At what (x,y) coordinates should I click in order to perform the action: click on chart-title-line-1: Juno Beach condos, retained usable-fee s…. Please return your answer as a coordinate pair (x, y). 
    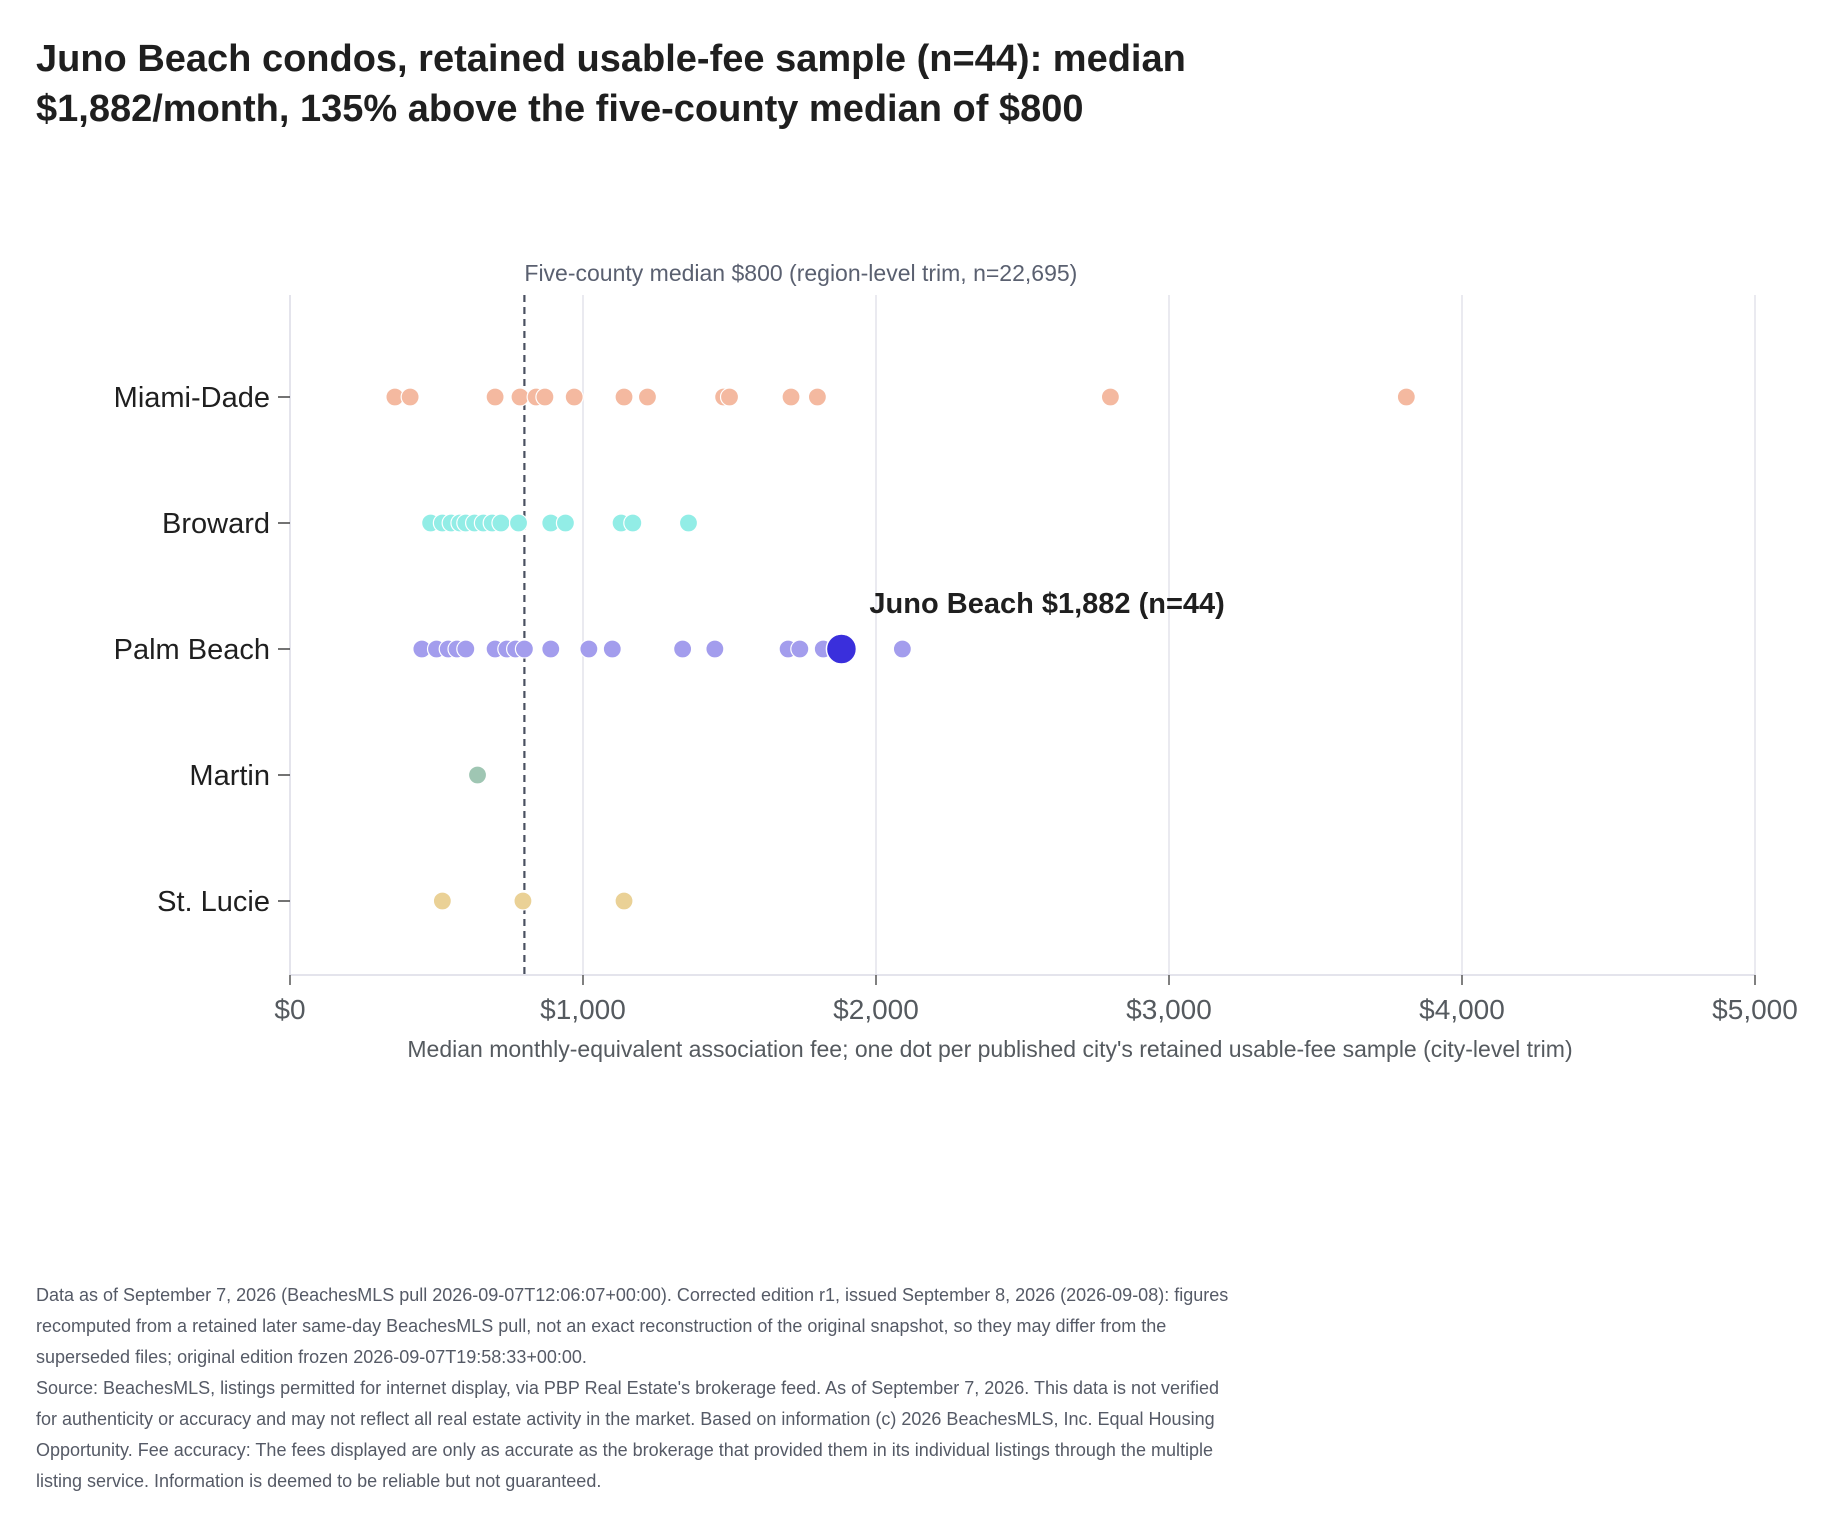
    Looking at the image, I should click on (611, 59).